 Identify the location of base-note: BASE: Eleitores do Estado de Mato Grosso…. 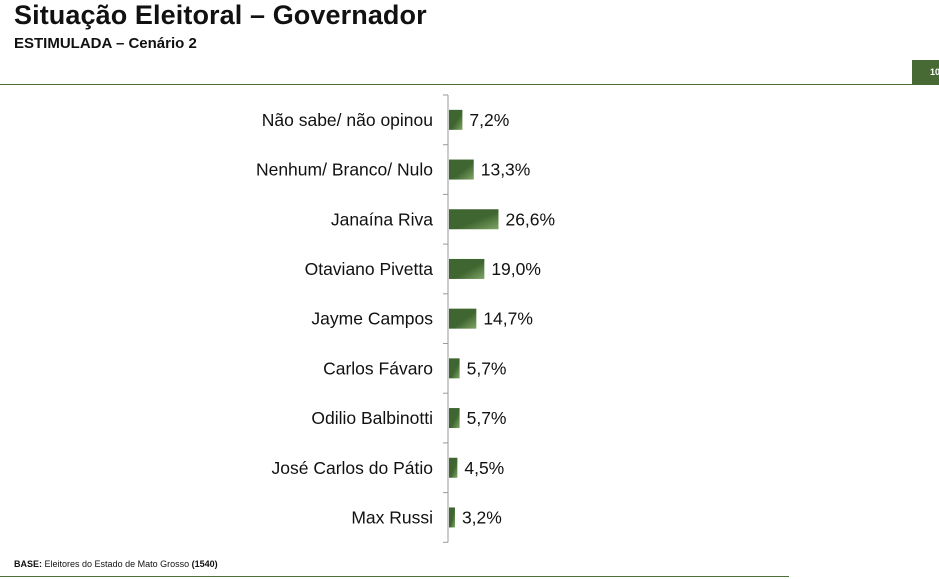
(116, 564).